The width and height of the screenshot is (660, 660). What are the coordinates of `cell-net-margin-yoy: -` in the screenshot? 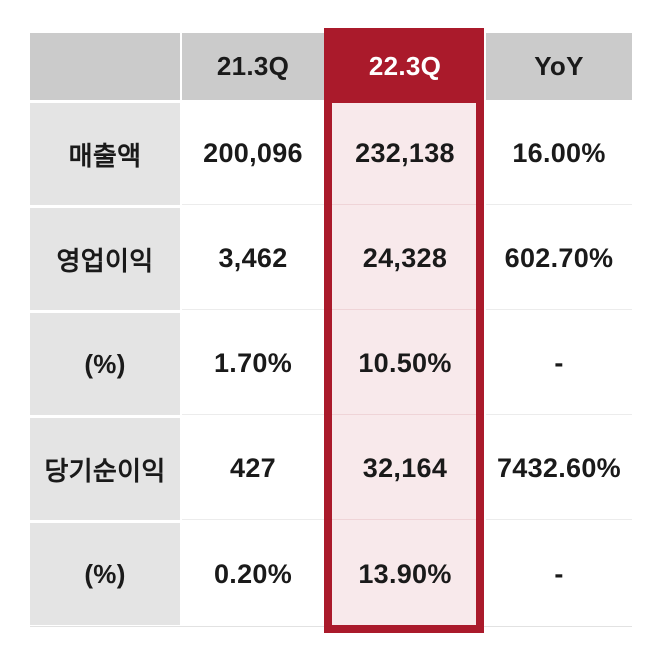 It's located at (559, 574).